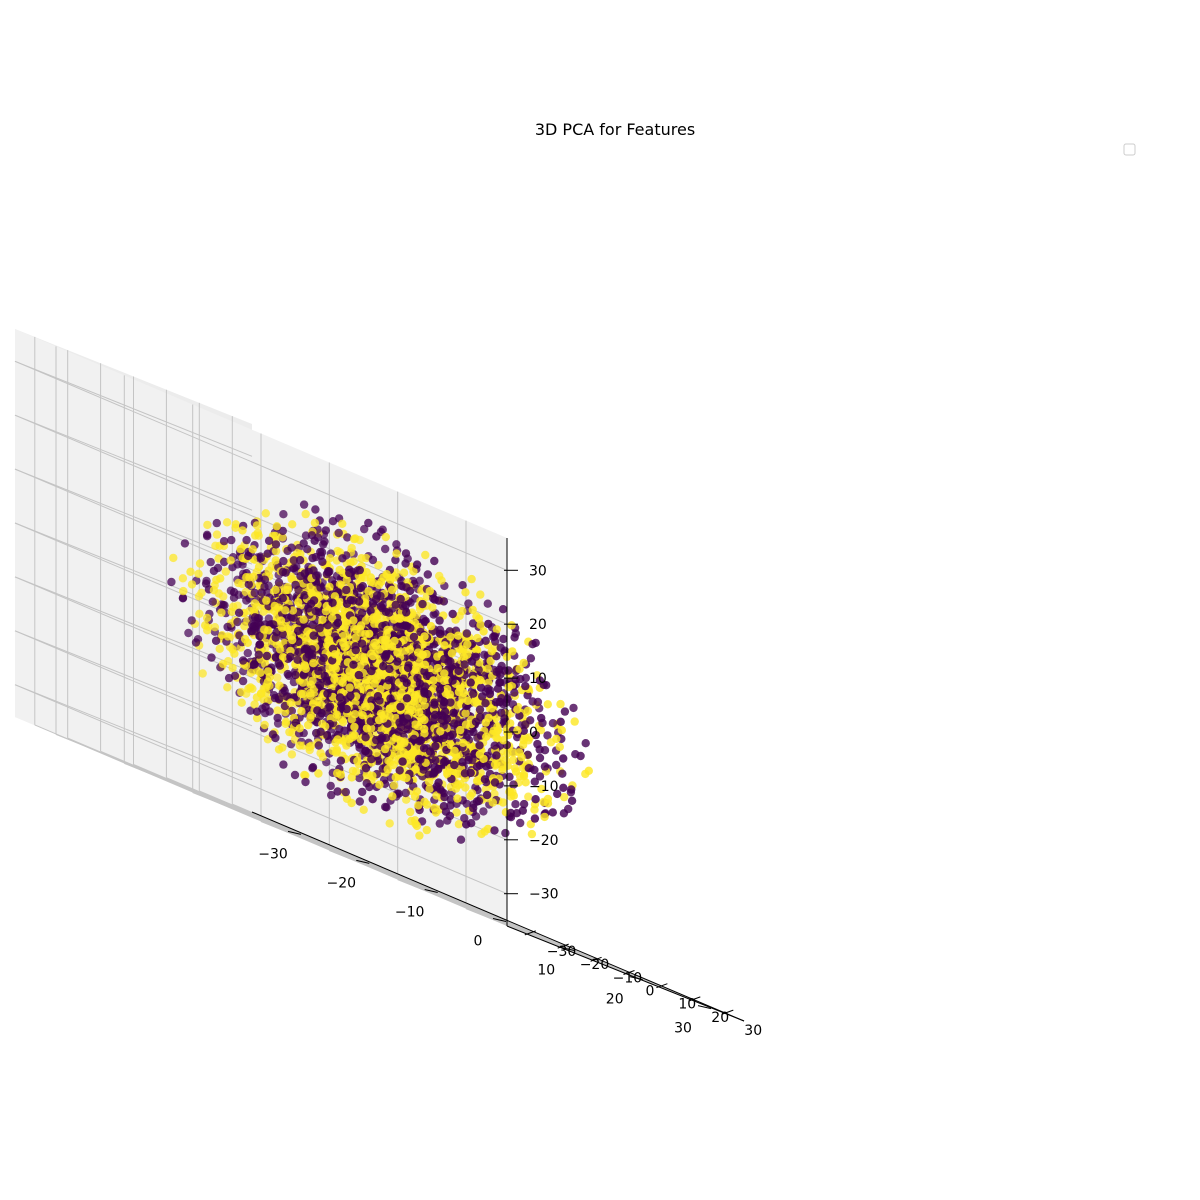 This screenshot has height=1200, width=1200. I want to click on y-tick-mark, so click(728, 1012).